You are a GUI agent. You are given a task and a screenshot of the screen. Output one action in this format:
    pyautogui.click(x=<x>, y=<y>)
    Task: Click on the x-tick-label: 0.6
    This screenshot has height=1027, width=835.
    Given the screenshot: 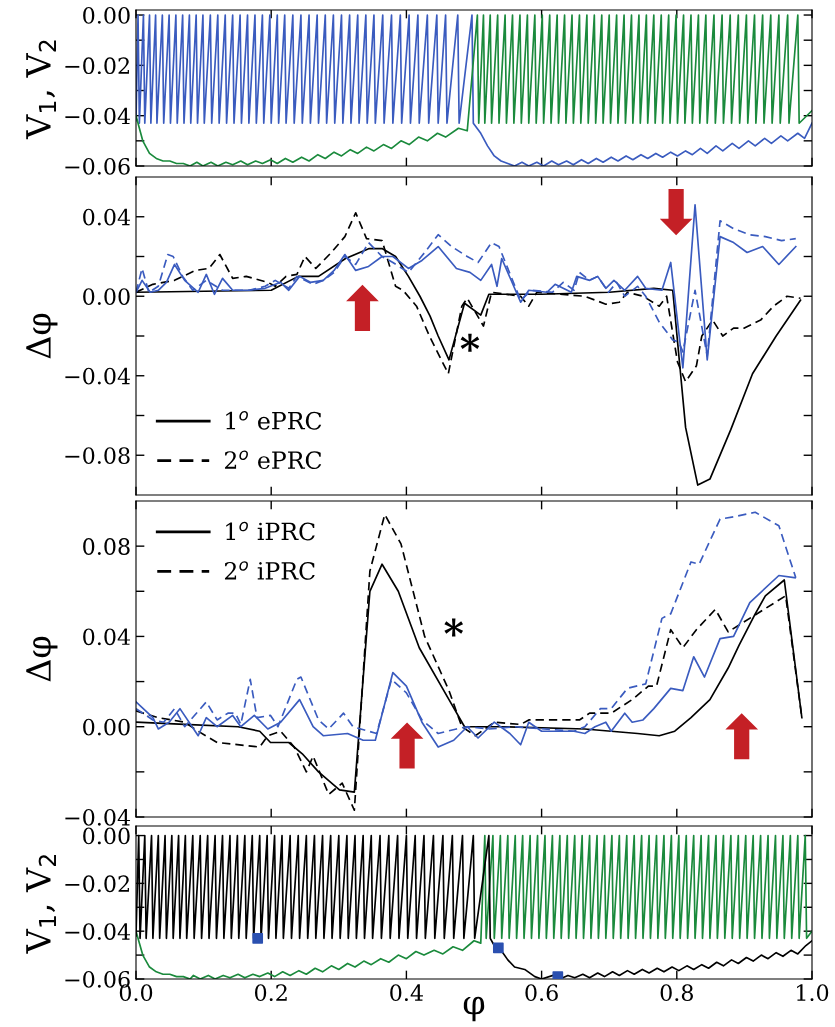 What is the action you would take?
    pyautogui.click(x=541, y=993)
    